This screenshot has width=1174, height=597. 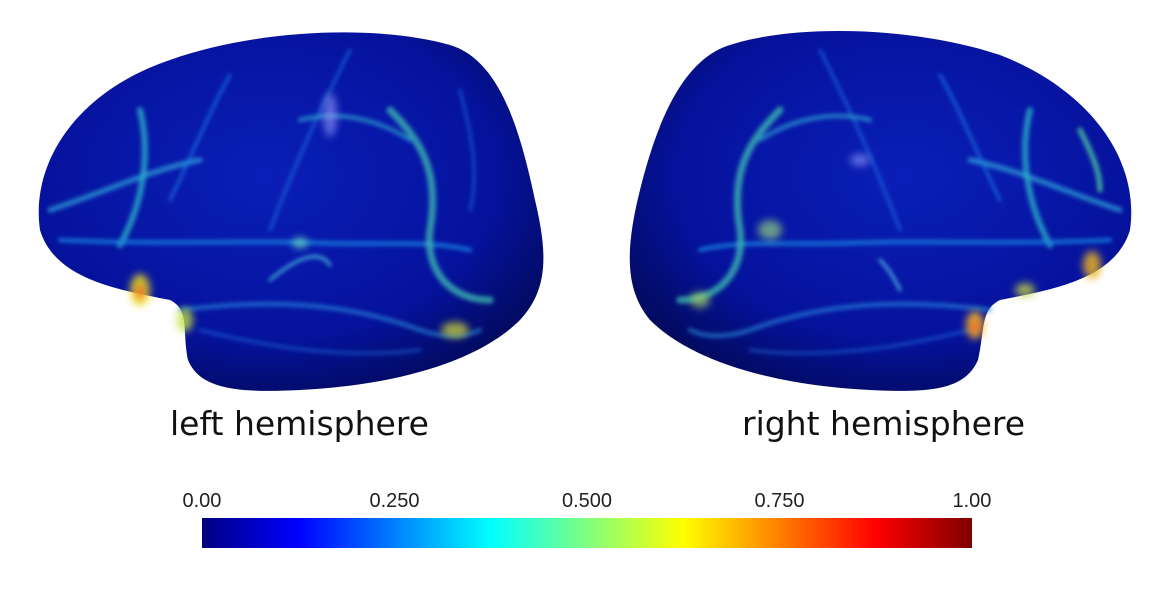 I want to click on colorbar: 0.00 0.250 0.500 0.750 1.00, so click(x=587, y=520).